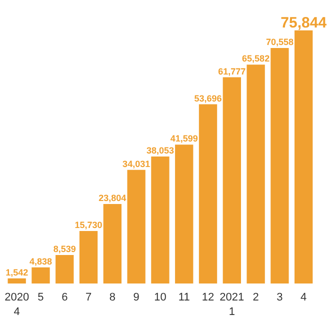  I want to click on data-label: 23,804, so click(112, 198).